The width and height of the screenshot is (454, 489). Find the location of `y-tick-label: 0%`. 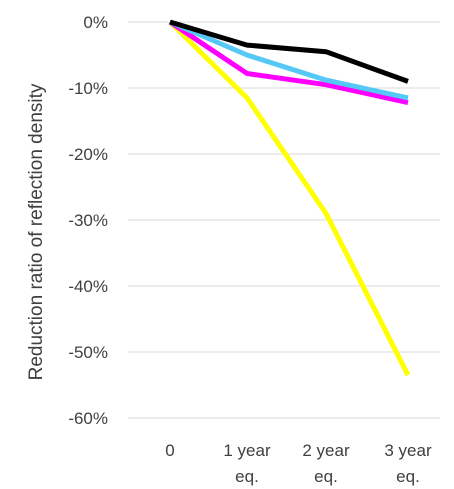

y-tick-label: 0% is located at coordinates (95, 22).